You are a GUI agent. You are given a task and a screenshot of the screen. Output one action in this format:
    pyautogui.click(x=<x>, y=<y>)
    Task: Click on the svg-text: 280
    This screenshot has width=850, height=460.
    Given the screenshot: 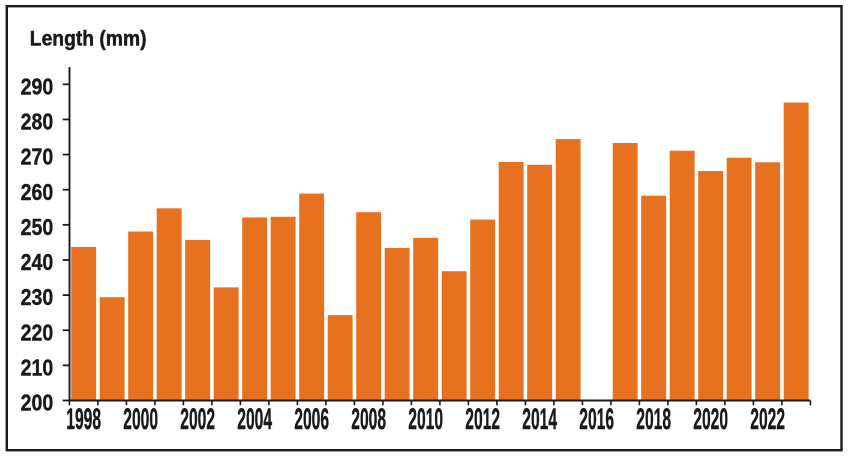 What is the action you would take?
    pyautogui.click(x=37, y=122)
    